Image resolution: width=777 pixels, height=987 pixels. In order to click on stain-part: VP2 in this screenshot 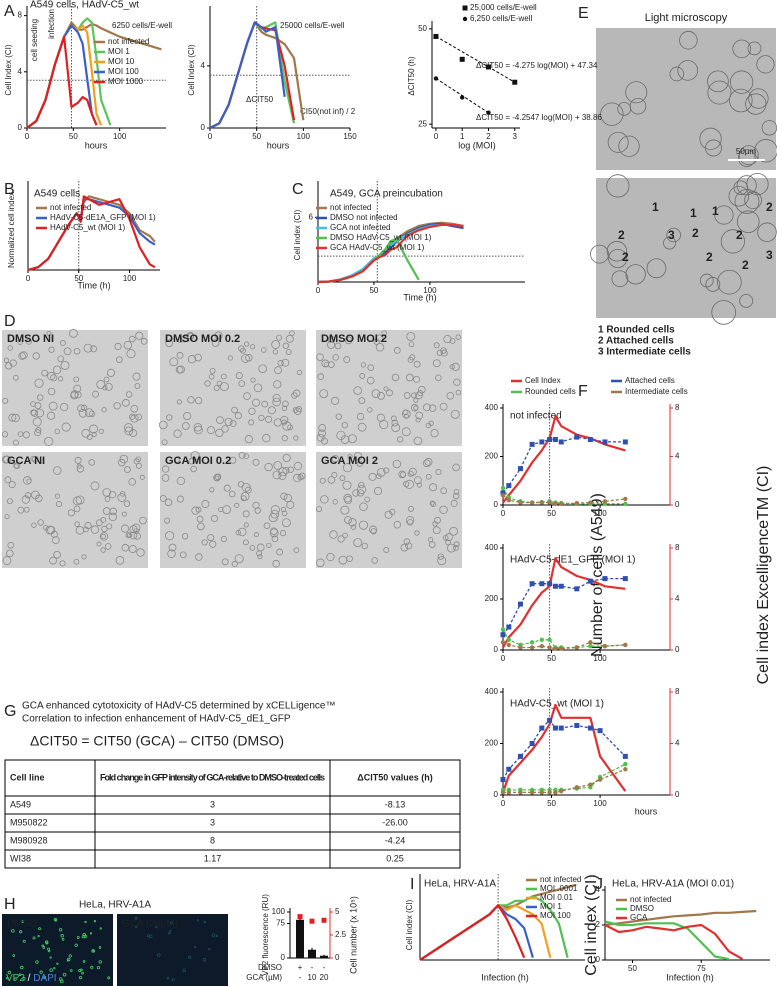, I will do `click(15, 978)`.